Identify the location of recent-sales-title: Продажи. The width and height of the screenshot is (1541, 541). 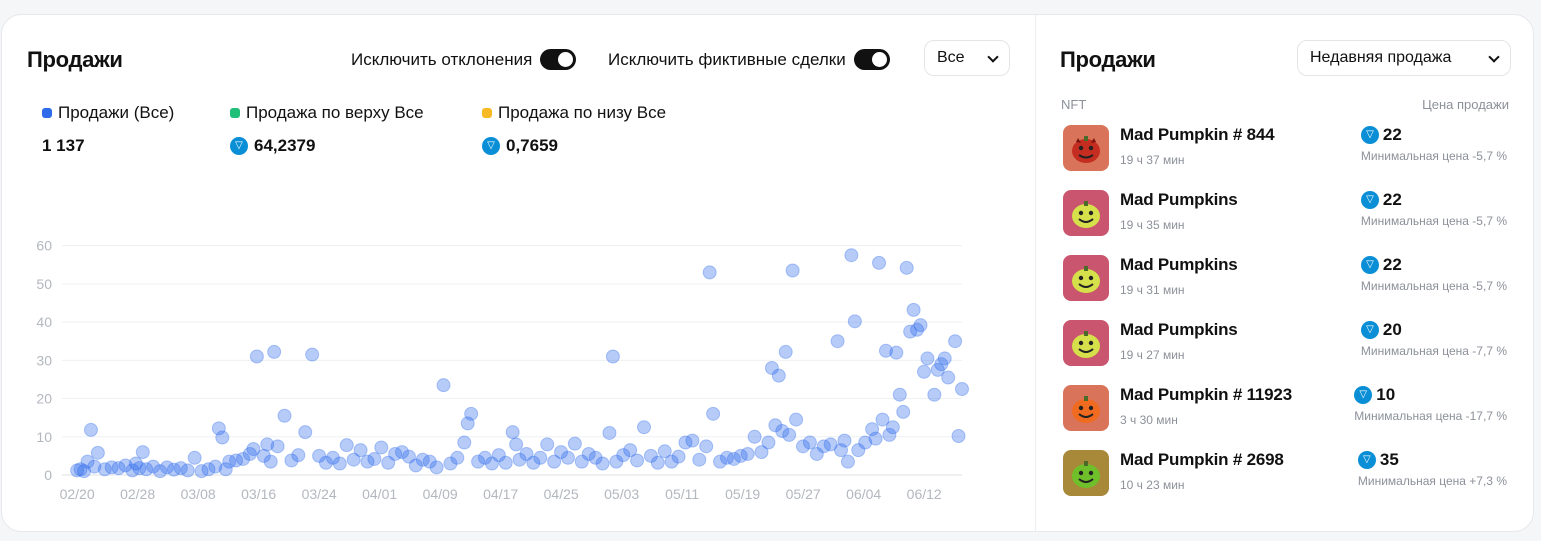
(1108, 59).